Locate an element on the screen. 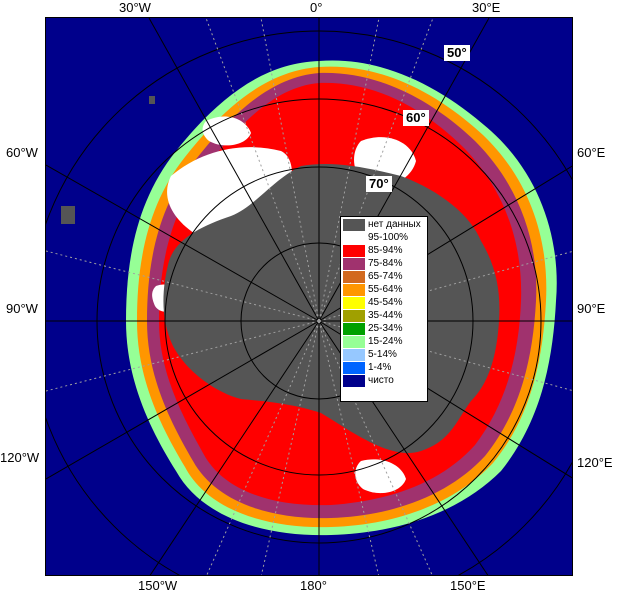  legend-item: нет данных is located at coordinates (384, 224).